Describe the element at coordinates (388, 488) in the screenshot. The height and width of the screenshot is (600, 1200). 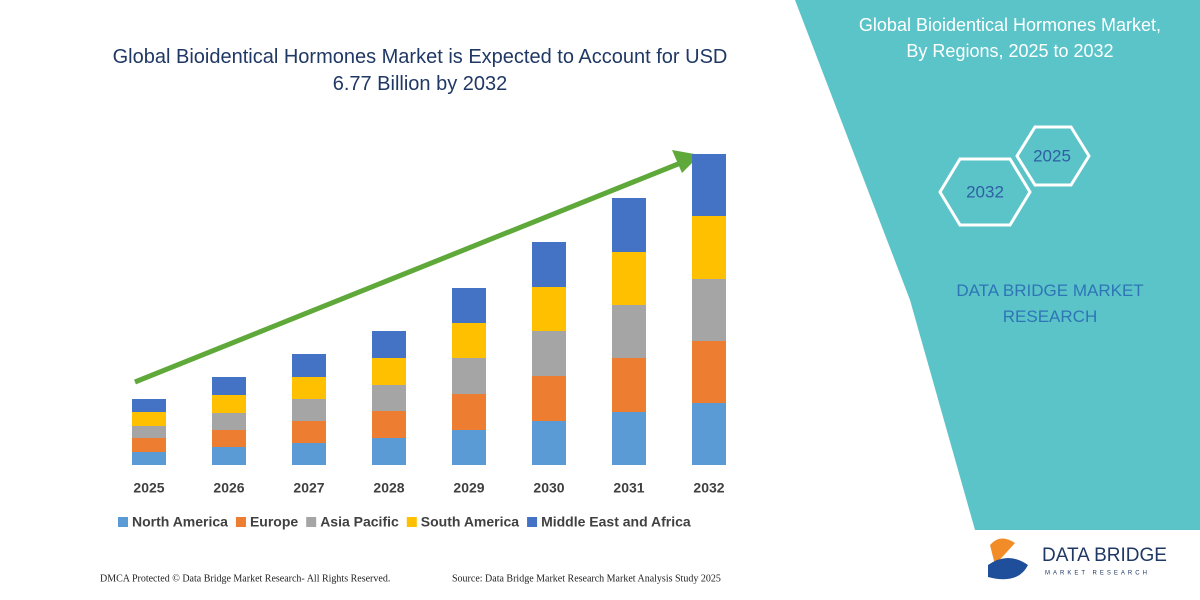
I see `x-tick-label: 2028` at that location.